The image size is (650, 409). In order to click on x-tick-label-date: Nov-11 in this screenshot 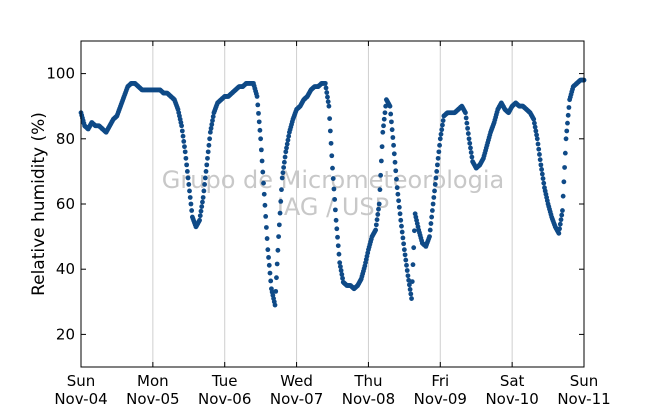, I will do `click(583, 399)`.